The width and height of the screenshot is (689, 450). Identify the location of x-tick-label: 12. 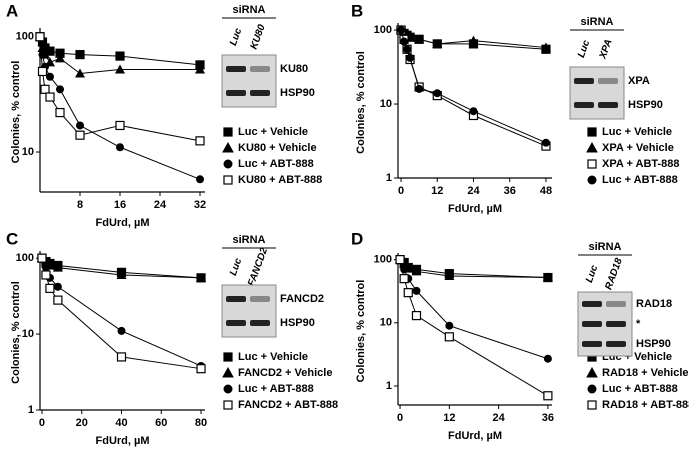
(449, 418).